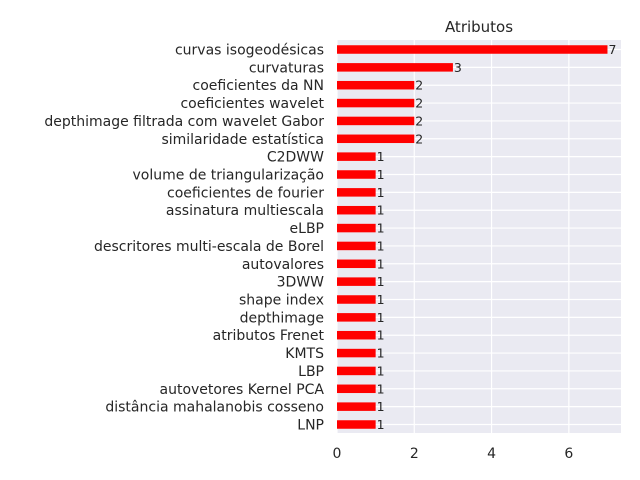 The width and height of the screenshot is (640, 480). Describe the element at coordinates (286, 68) in the screenshot. I see `category-label: curvaturas` at that location.